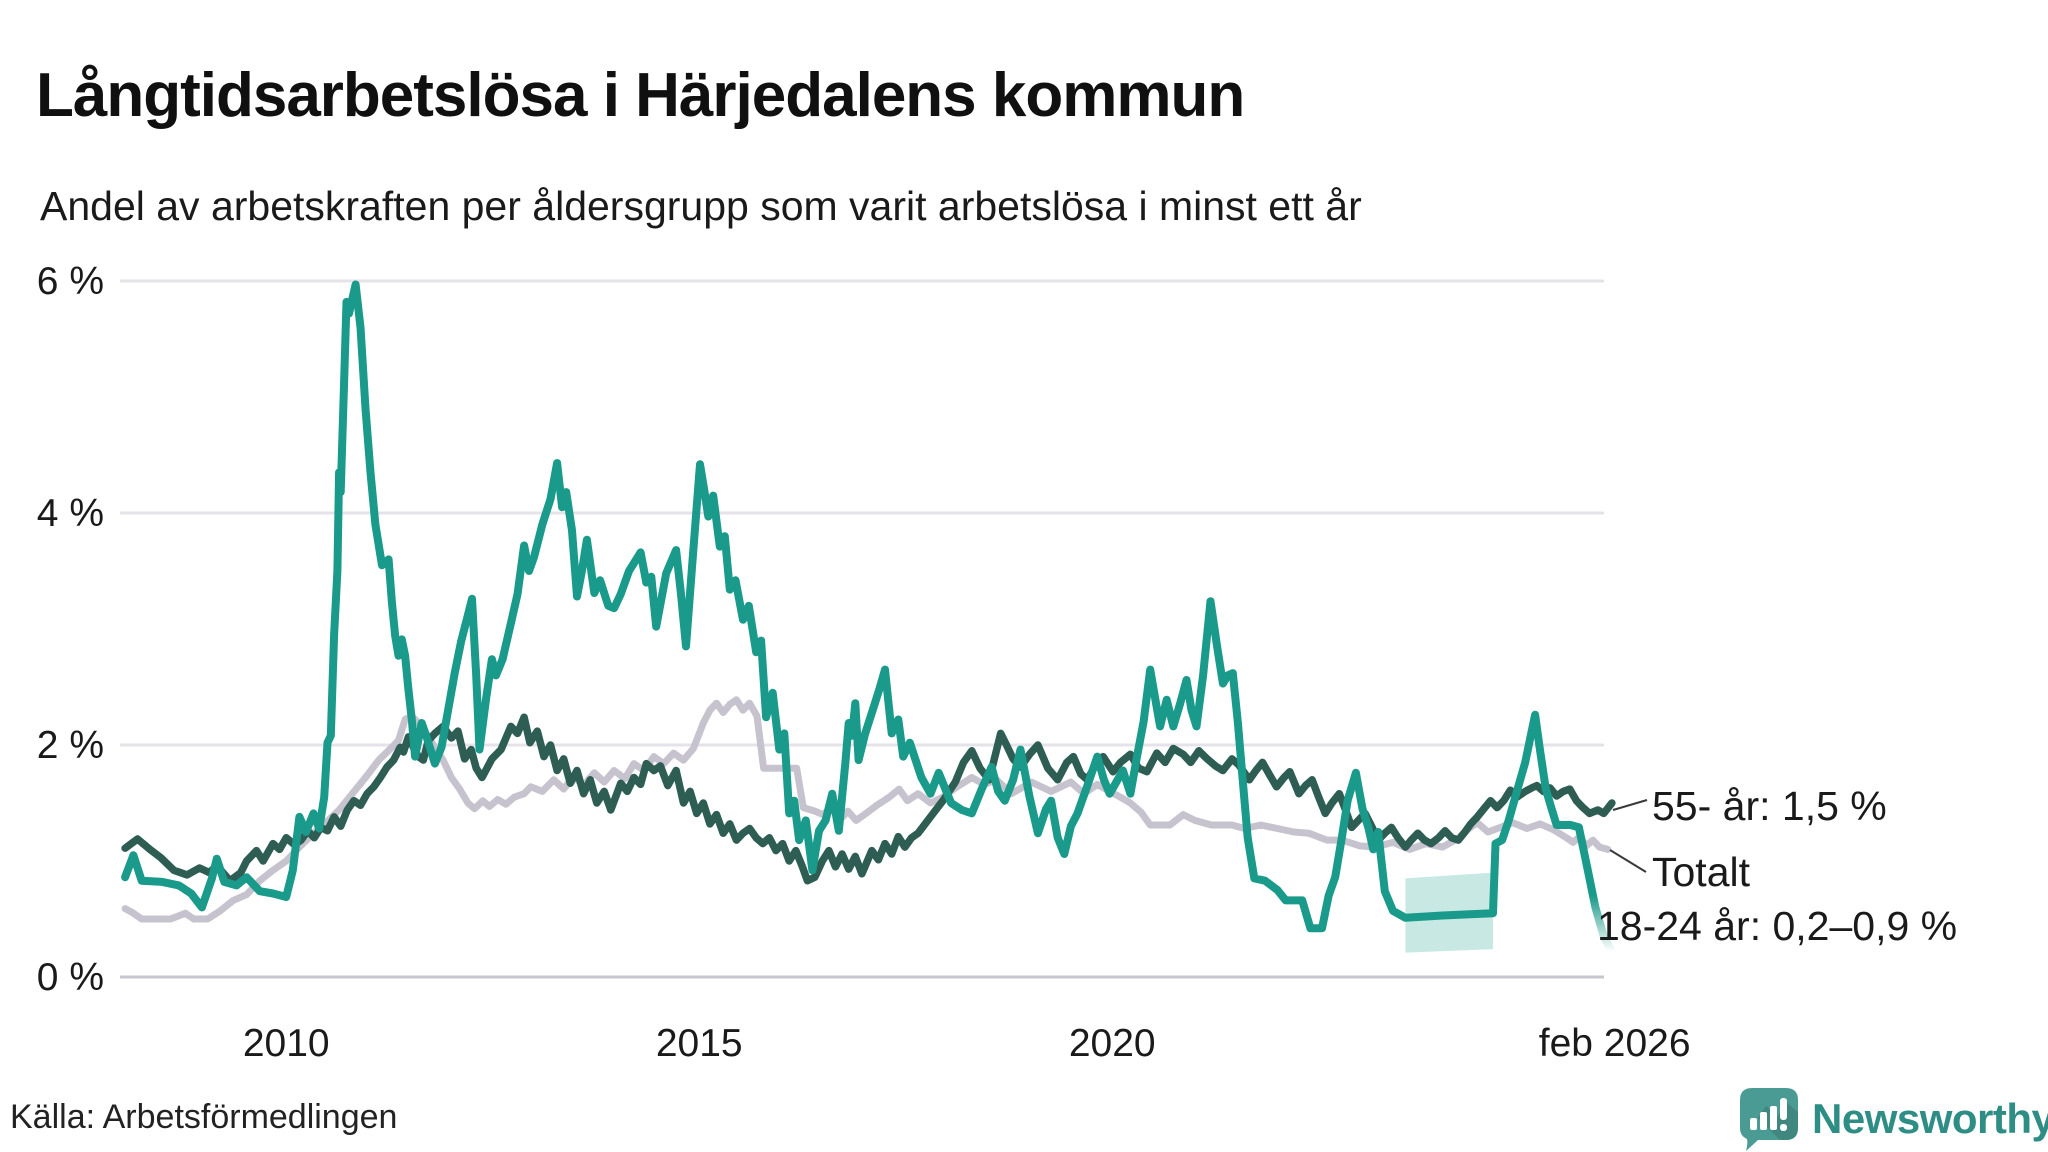  What do you see at coordinates (1777, 926) in the screenshot?
I see `series-end-label: 18-24 år: 0,2–0,9 %` at bounding box center [1777, 926].